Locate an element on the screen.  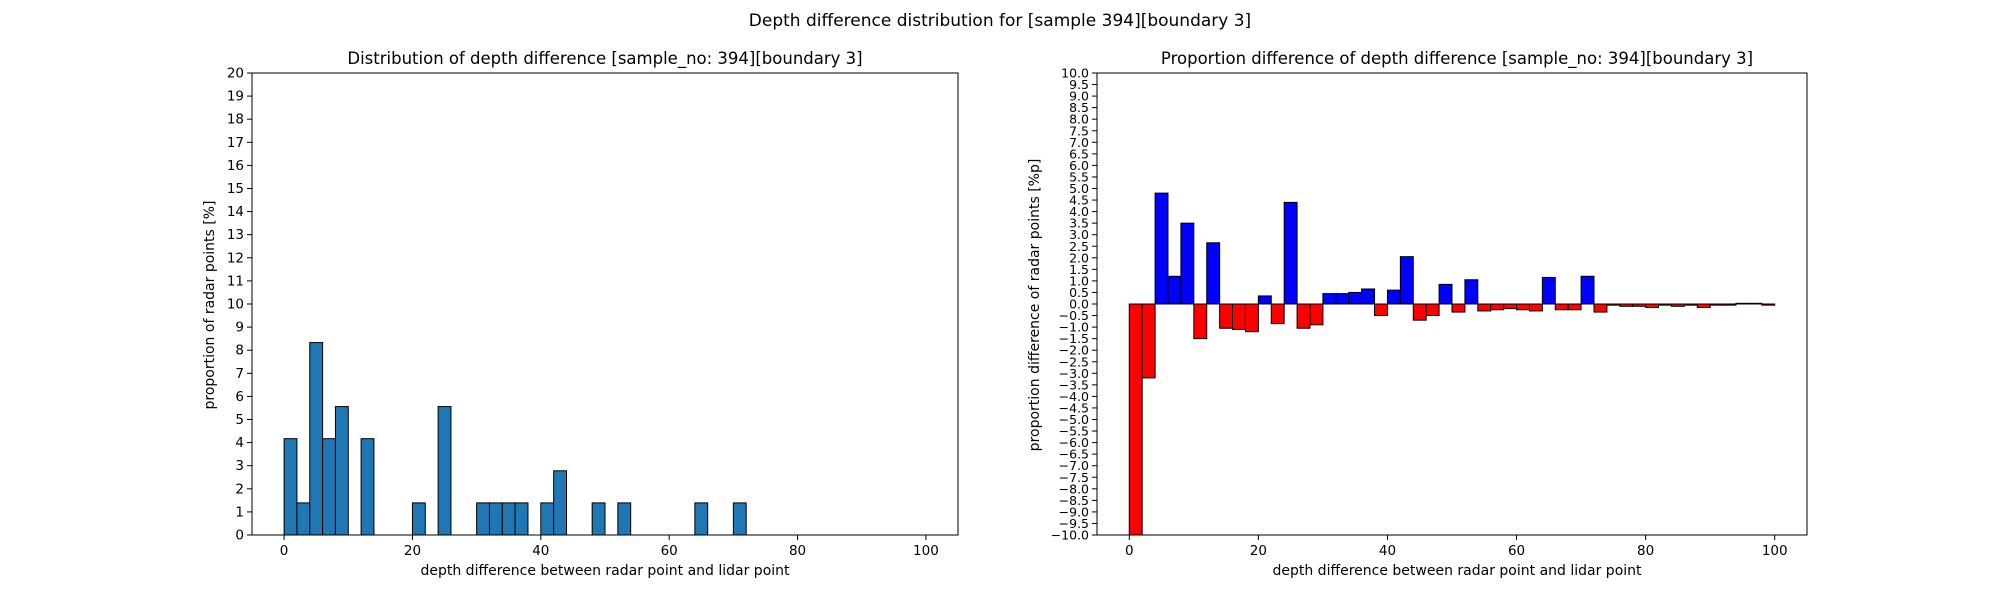
y-tick-label: 7.0 is located at coordinates (1079, 142).